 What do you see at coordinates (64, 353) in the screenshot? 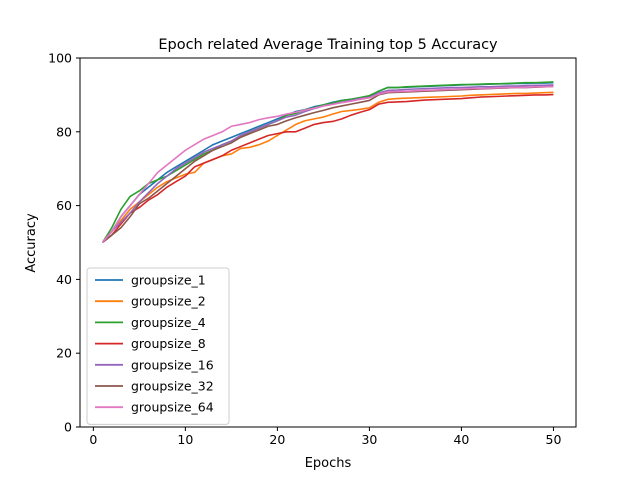
I see `y-tick-label: 20` at bounding box center [64, 353].